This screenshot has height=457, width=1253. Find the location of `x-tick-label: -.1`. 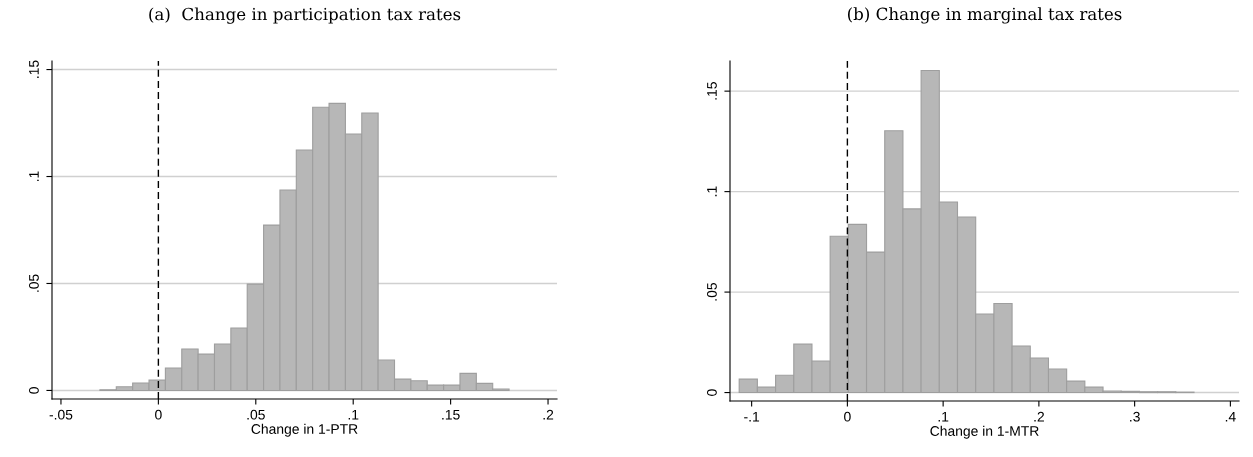

x-tick-label: -.1 is located at coordinates (752, 416).